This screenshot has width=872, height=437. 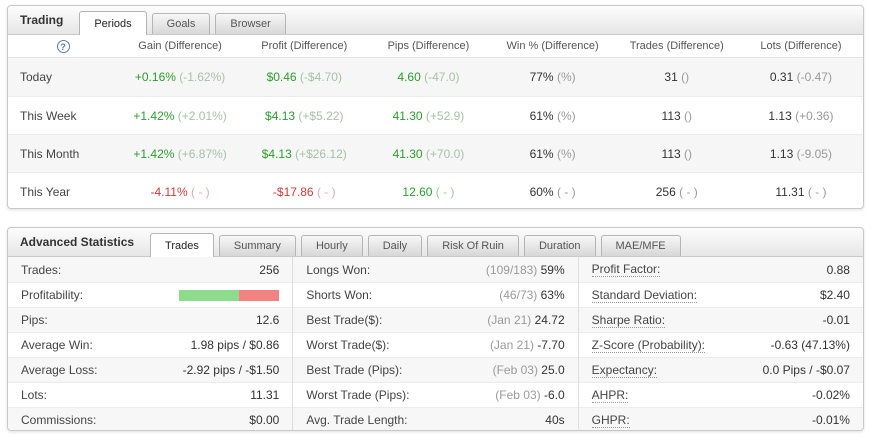 I want to click on table-cell: 11.31 ( - ), so click(x=801, y=192).